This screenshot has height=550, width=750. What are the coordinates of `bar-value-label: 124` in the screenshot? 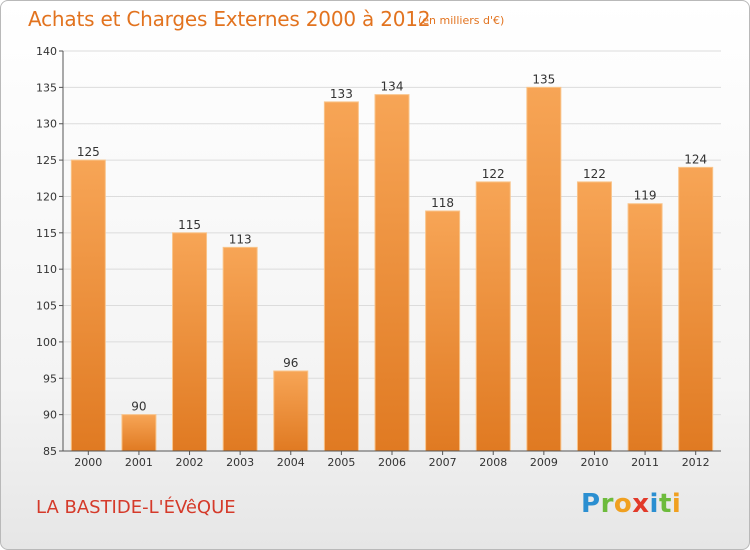 It's located at (695, 159).